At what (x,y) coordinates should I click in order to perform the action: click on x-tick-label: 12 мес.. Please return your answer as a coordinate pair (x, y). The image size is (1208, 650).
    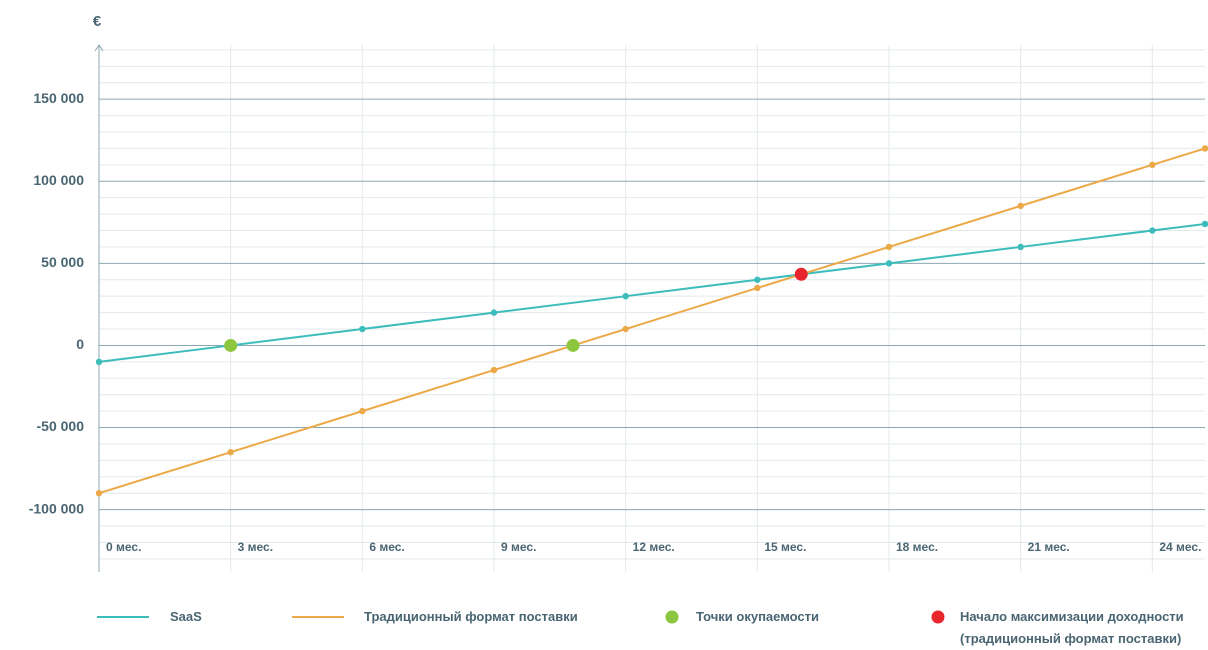
    Looking at the image, I should click on (654, 547).